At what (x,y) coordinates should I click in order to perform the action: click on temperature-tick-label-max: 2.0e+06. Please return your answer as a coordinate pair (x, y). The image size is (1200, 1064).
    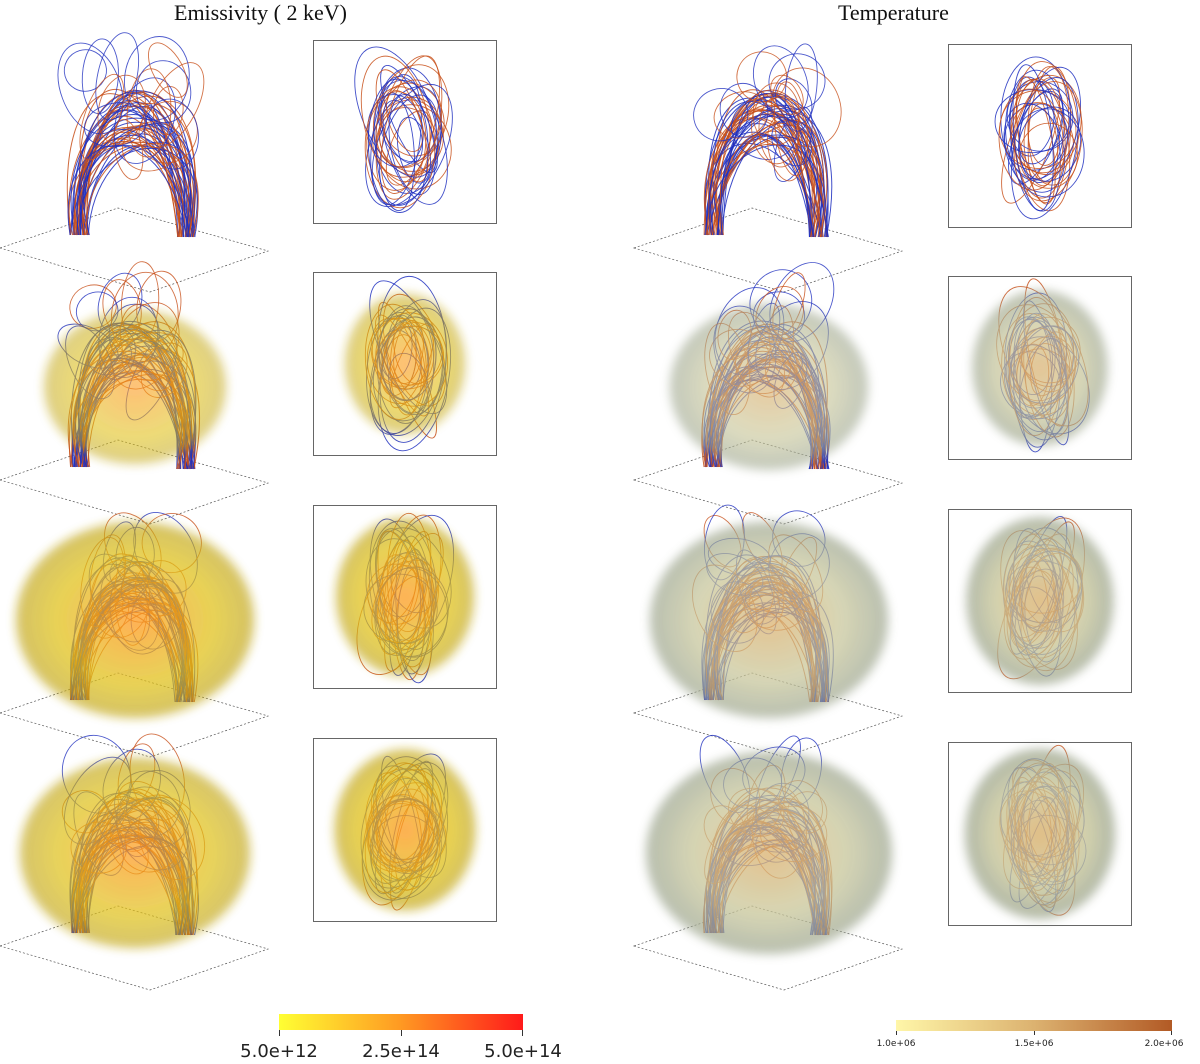
    Looking at the image, I should click on (1164, 1044).